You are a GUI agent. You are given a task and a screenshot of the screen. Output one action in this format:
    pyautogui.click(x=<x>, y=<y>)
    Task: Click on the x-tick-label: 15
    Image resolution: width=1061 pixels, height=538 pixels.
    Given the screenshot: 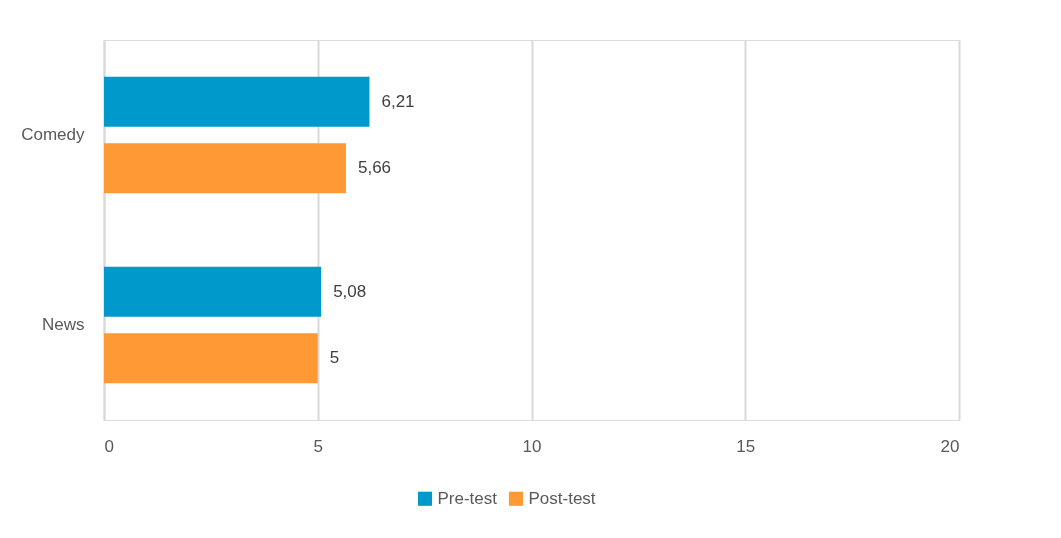 What is the action you would take?
    pyautogui.click(x=746, y=446)
    